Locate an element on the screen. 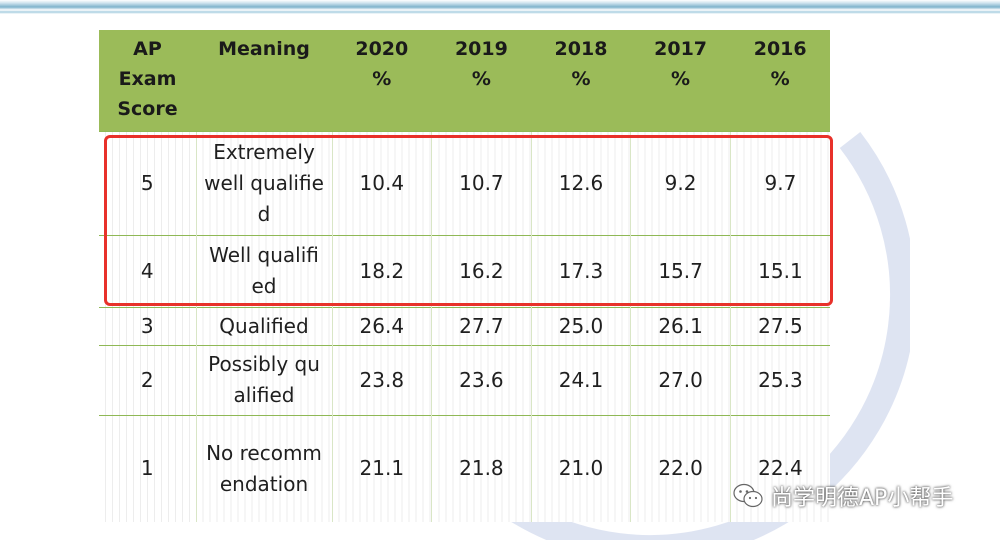 The width and height of the screenshot is (1000, 540). value-cell-2016: 9.7 is located at coordinates (779, 182).